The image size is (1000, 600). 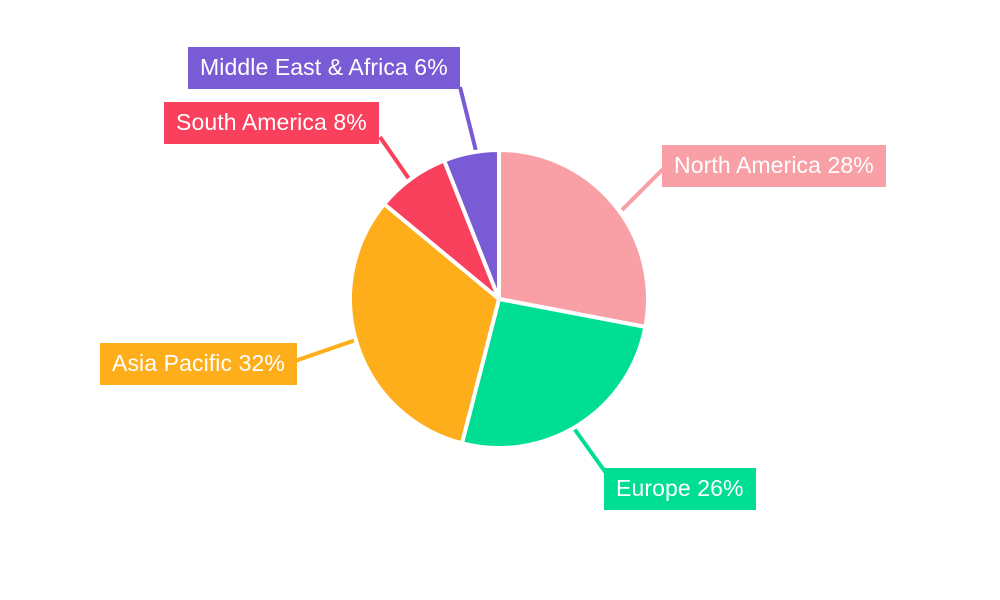 I want to click on pie-label-north-america: North America 28%, so click(x=774, y=166).